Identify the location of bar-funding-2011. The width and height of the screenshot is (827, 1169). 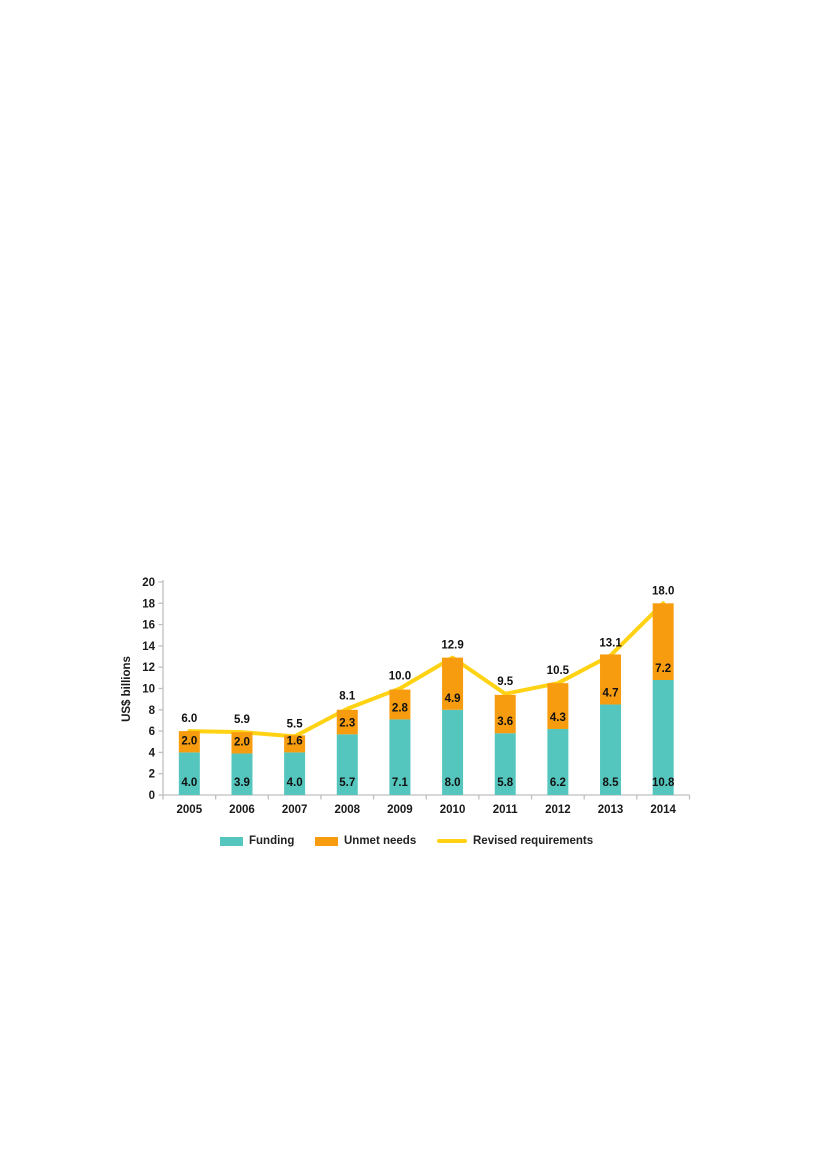
(505, 764).